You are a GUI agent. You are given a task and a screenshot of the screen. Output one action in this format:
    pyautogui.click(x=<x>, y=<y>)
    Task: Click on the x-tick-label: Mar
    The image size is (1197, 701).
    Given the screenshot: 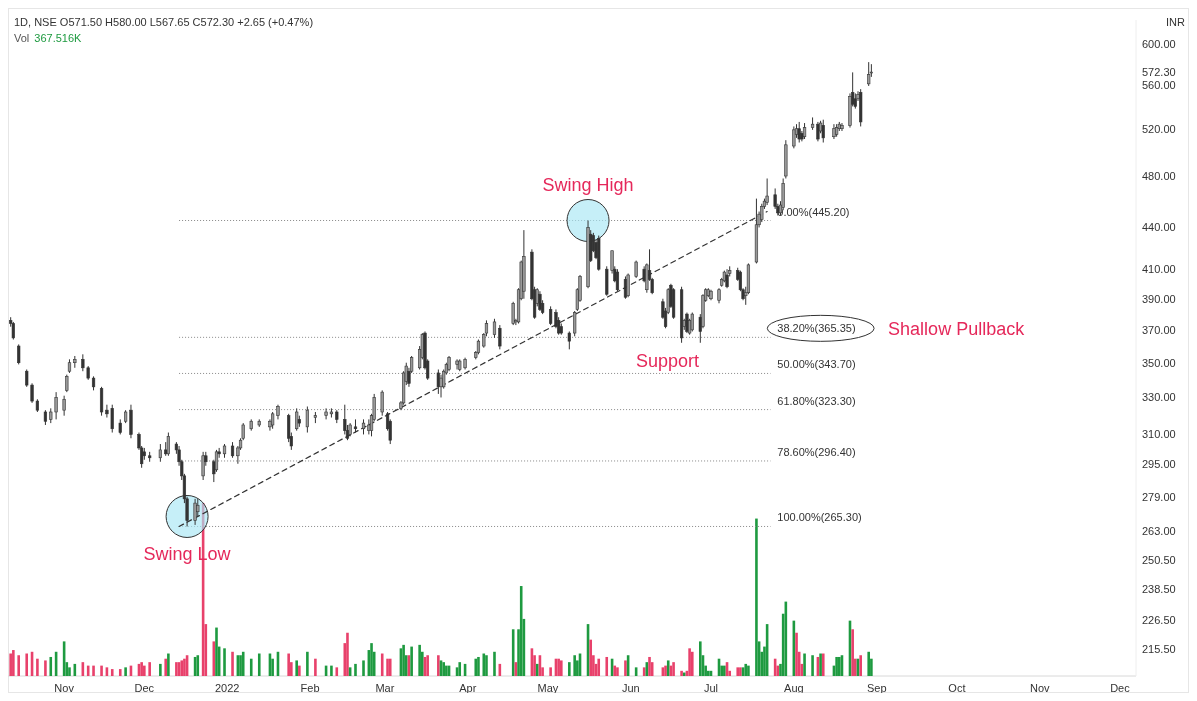 What is the action you would take?
    pyautogui.click(x=385, y=688)
    